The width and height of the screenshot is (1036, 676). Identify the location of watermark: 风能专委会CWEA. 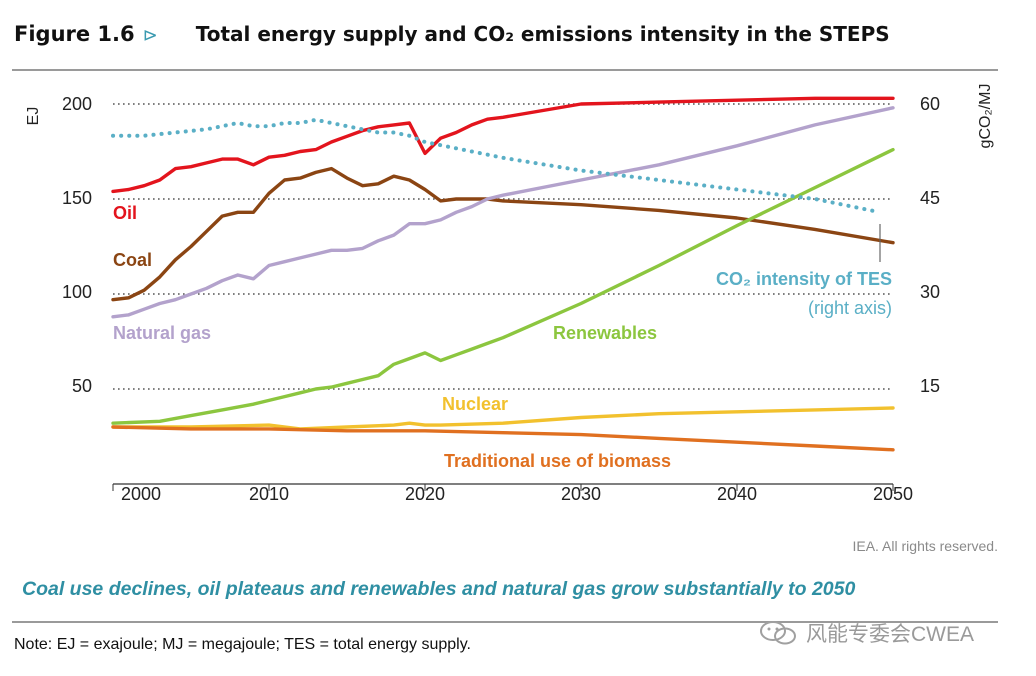
(866, 633).